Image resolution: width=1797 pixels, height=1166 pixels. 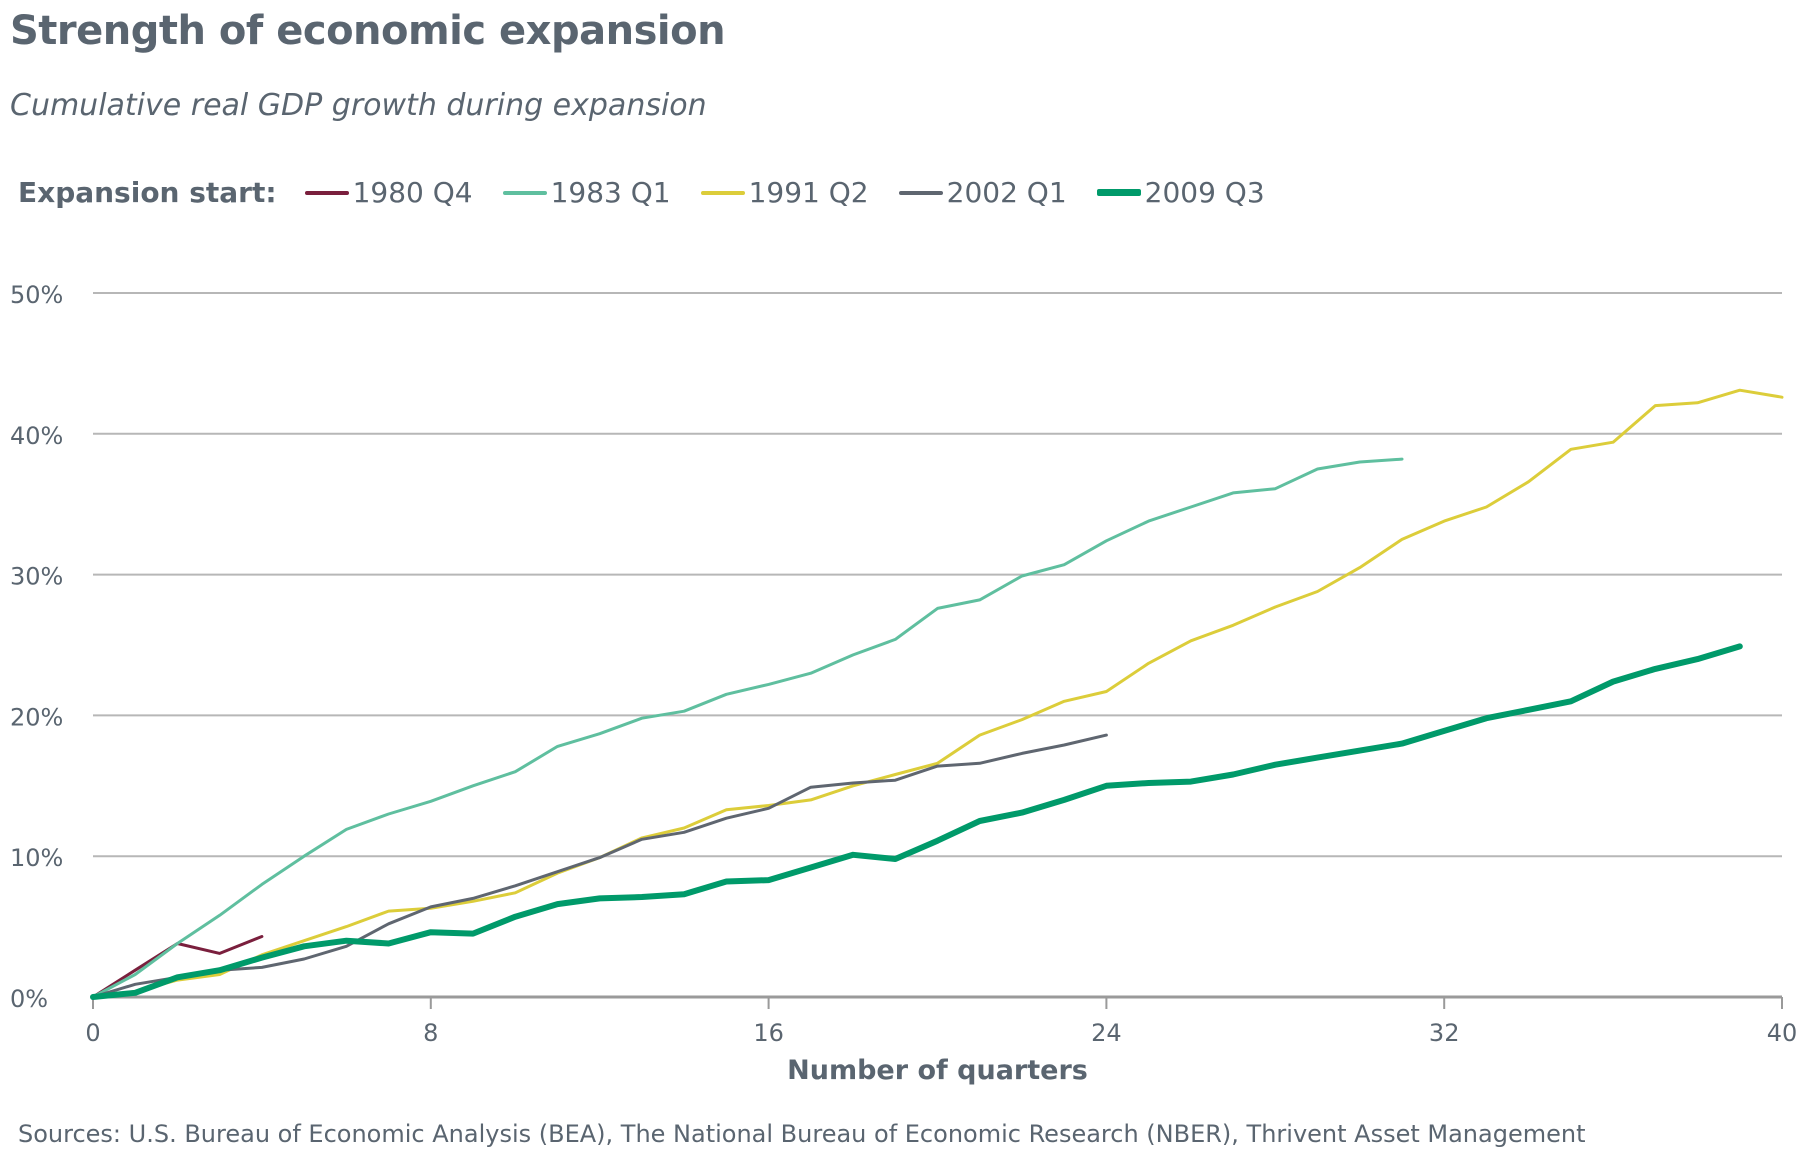 I want to click on x-tick-label: 32, so click(x=1444, y=1033).